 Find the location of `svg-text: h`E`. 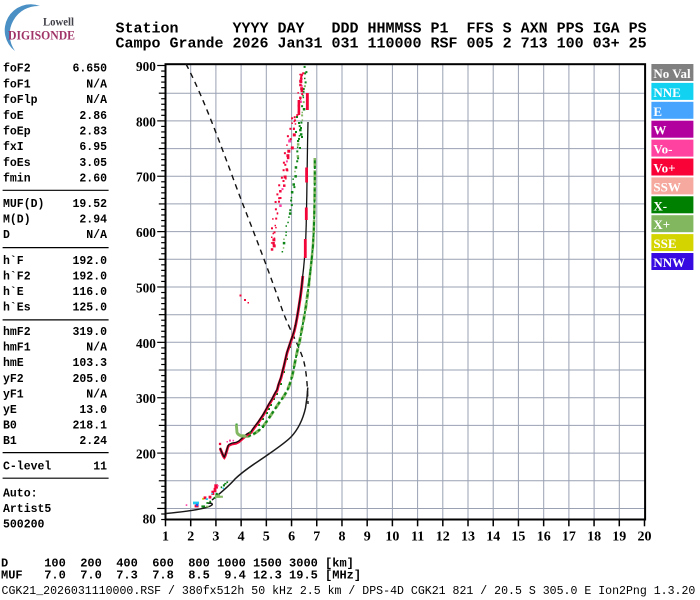

svg-text: h`E is located at coordinates (13, 292).